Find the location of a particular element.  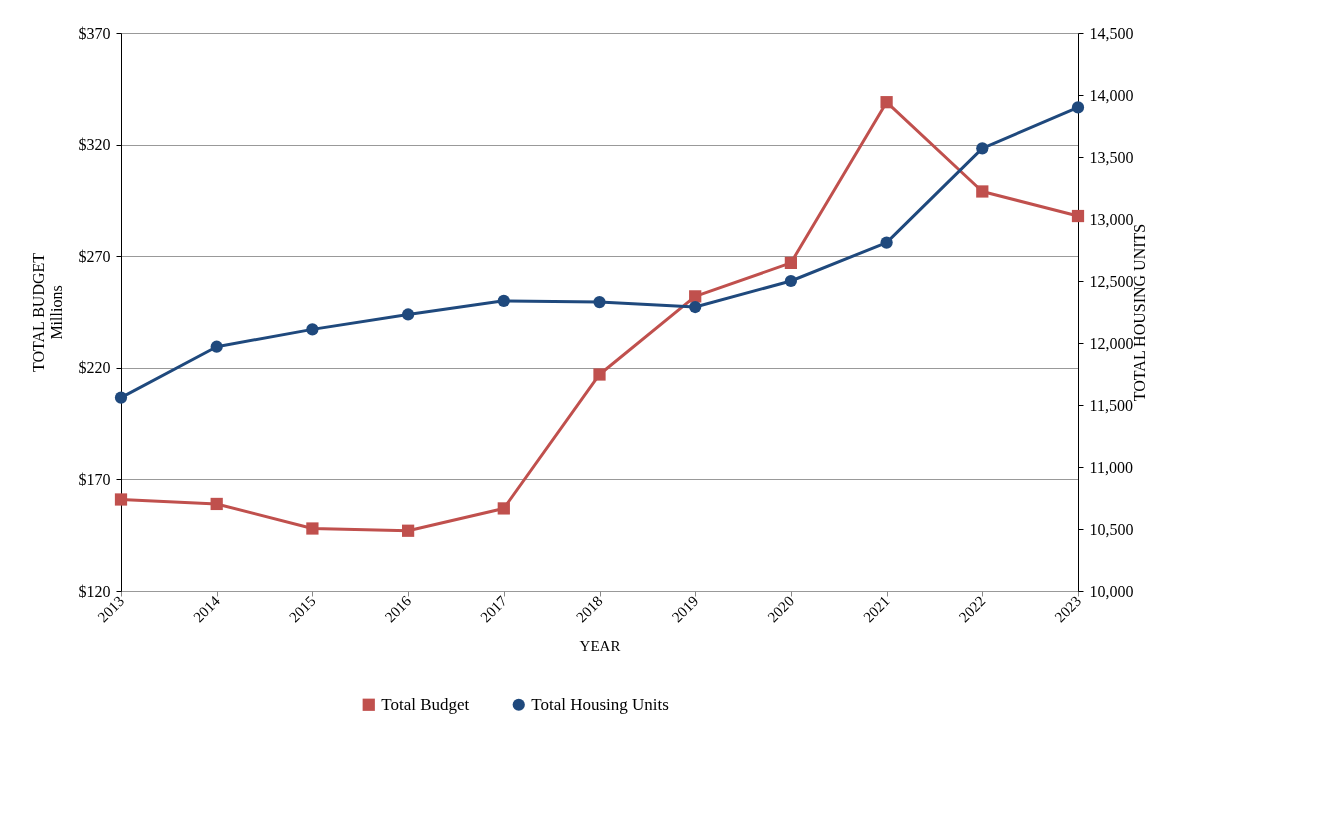

y2-tick-label: 10,000 is located at coordinates (1111, 591).